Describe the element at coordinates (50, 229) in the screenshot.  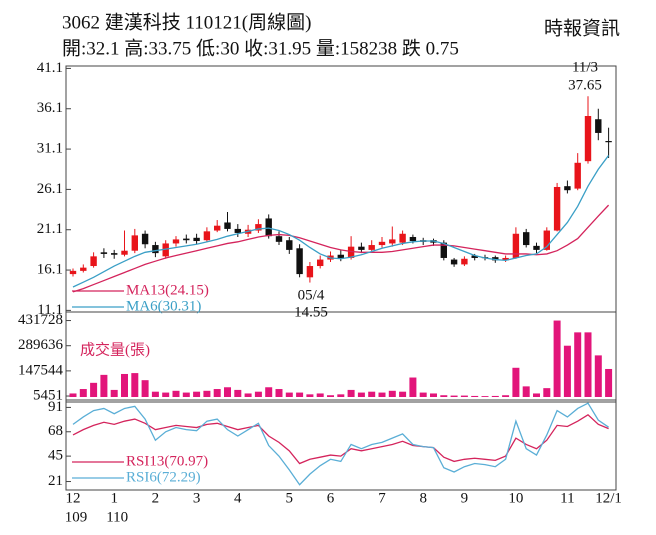
I see `y-tick-label: 21.1` at that location.